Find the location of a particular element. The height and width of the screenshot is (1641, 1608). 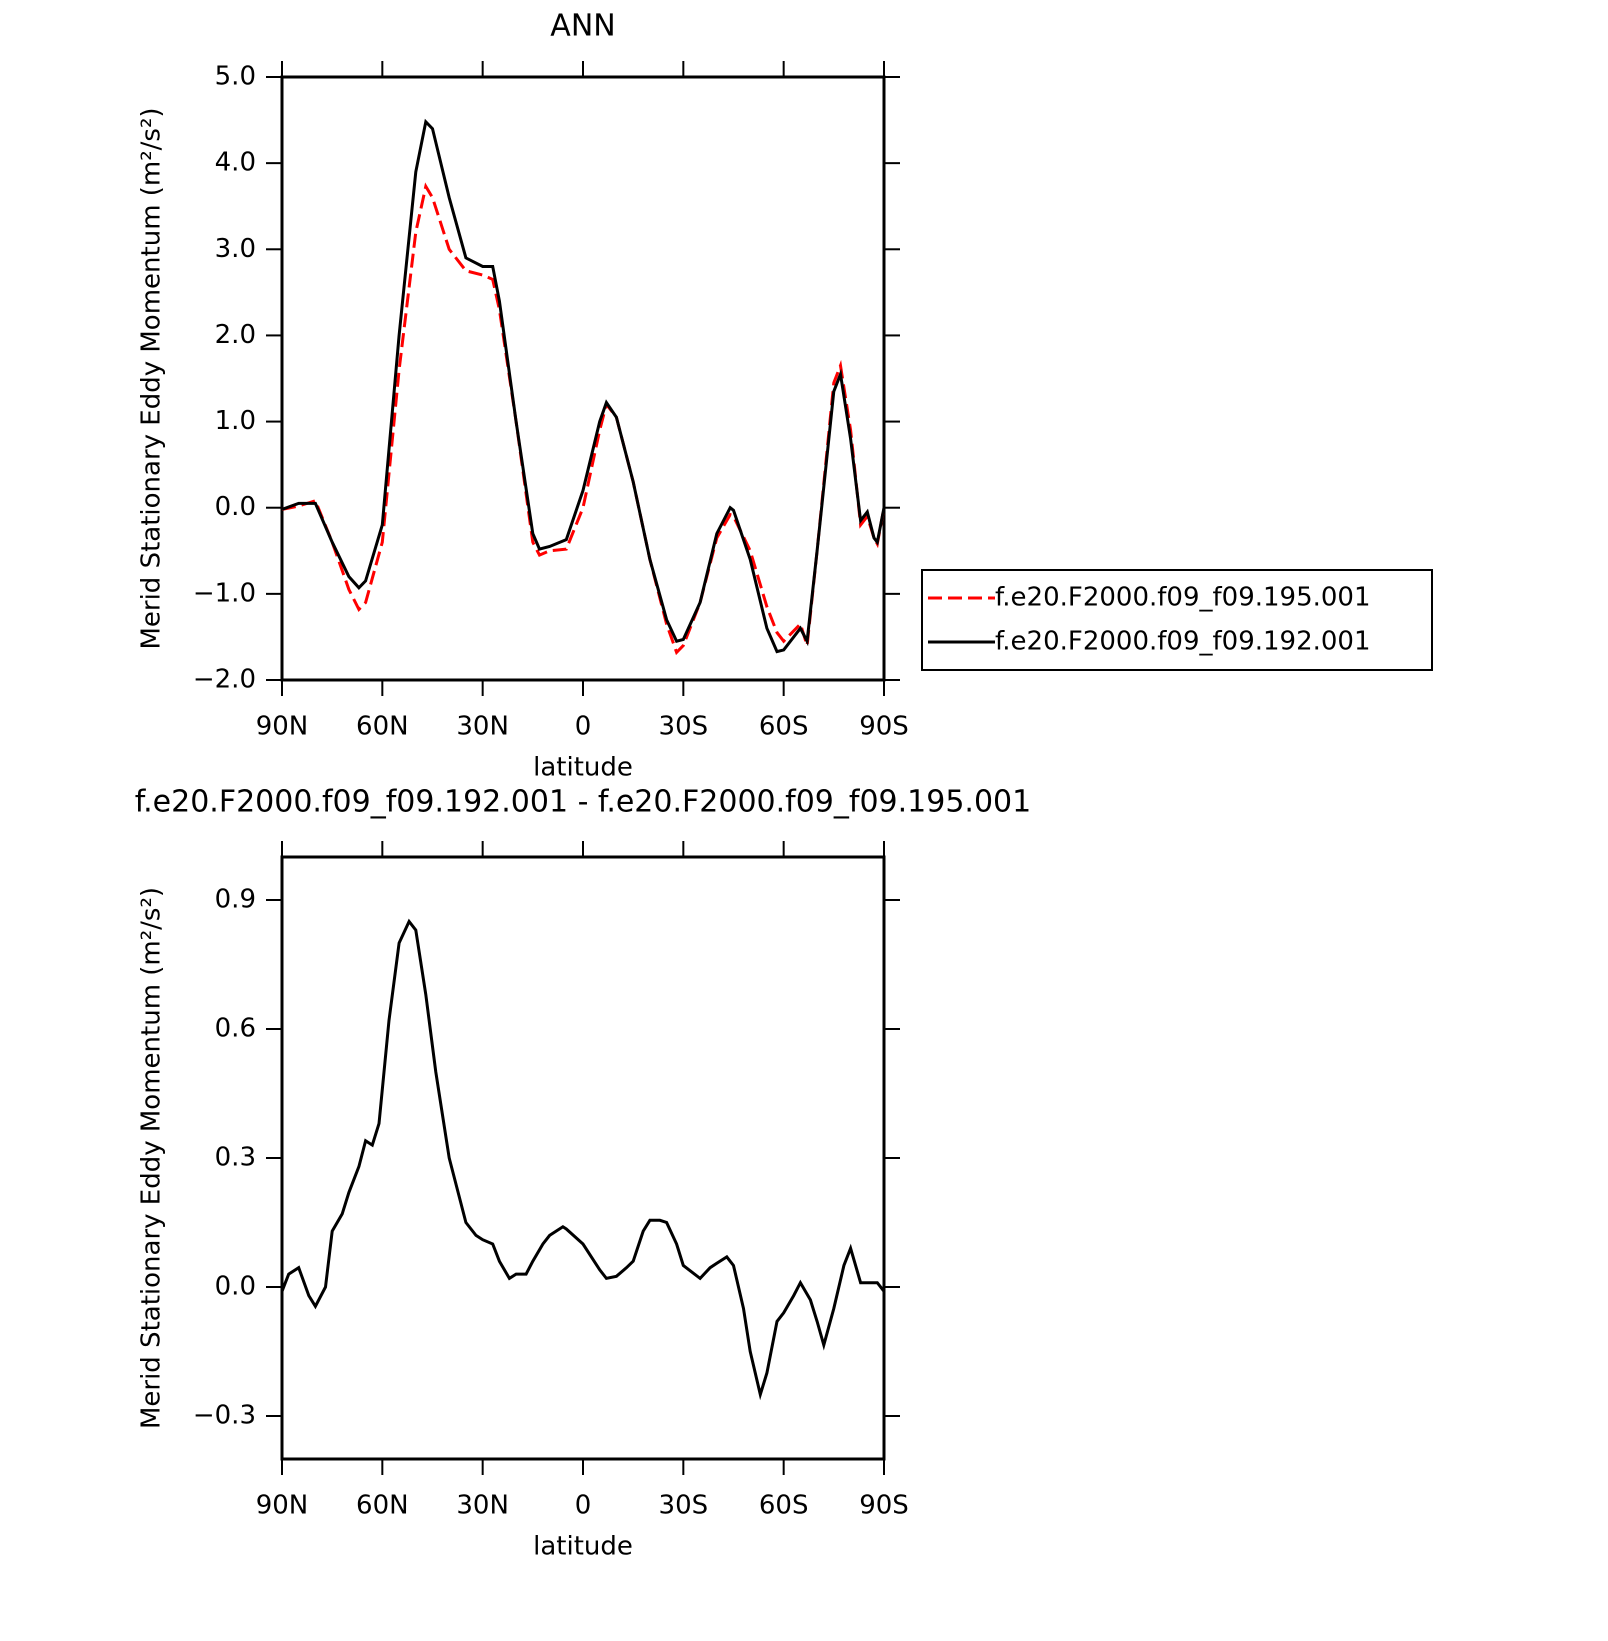

chart-title: ANN is located at coordinates (582, 26).